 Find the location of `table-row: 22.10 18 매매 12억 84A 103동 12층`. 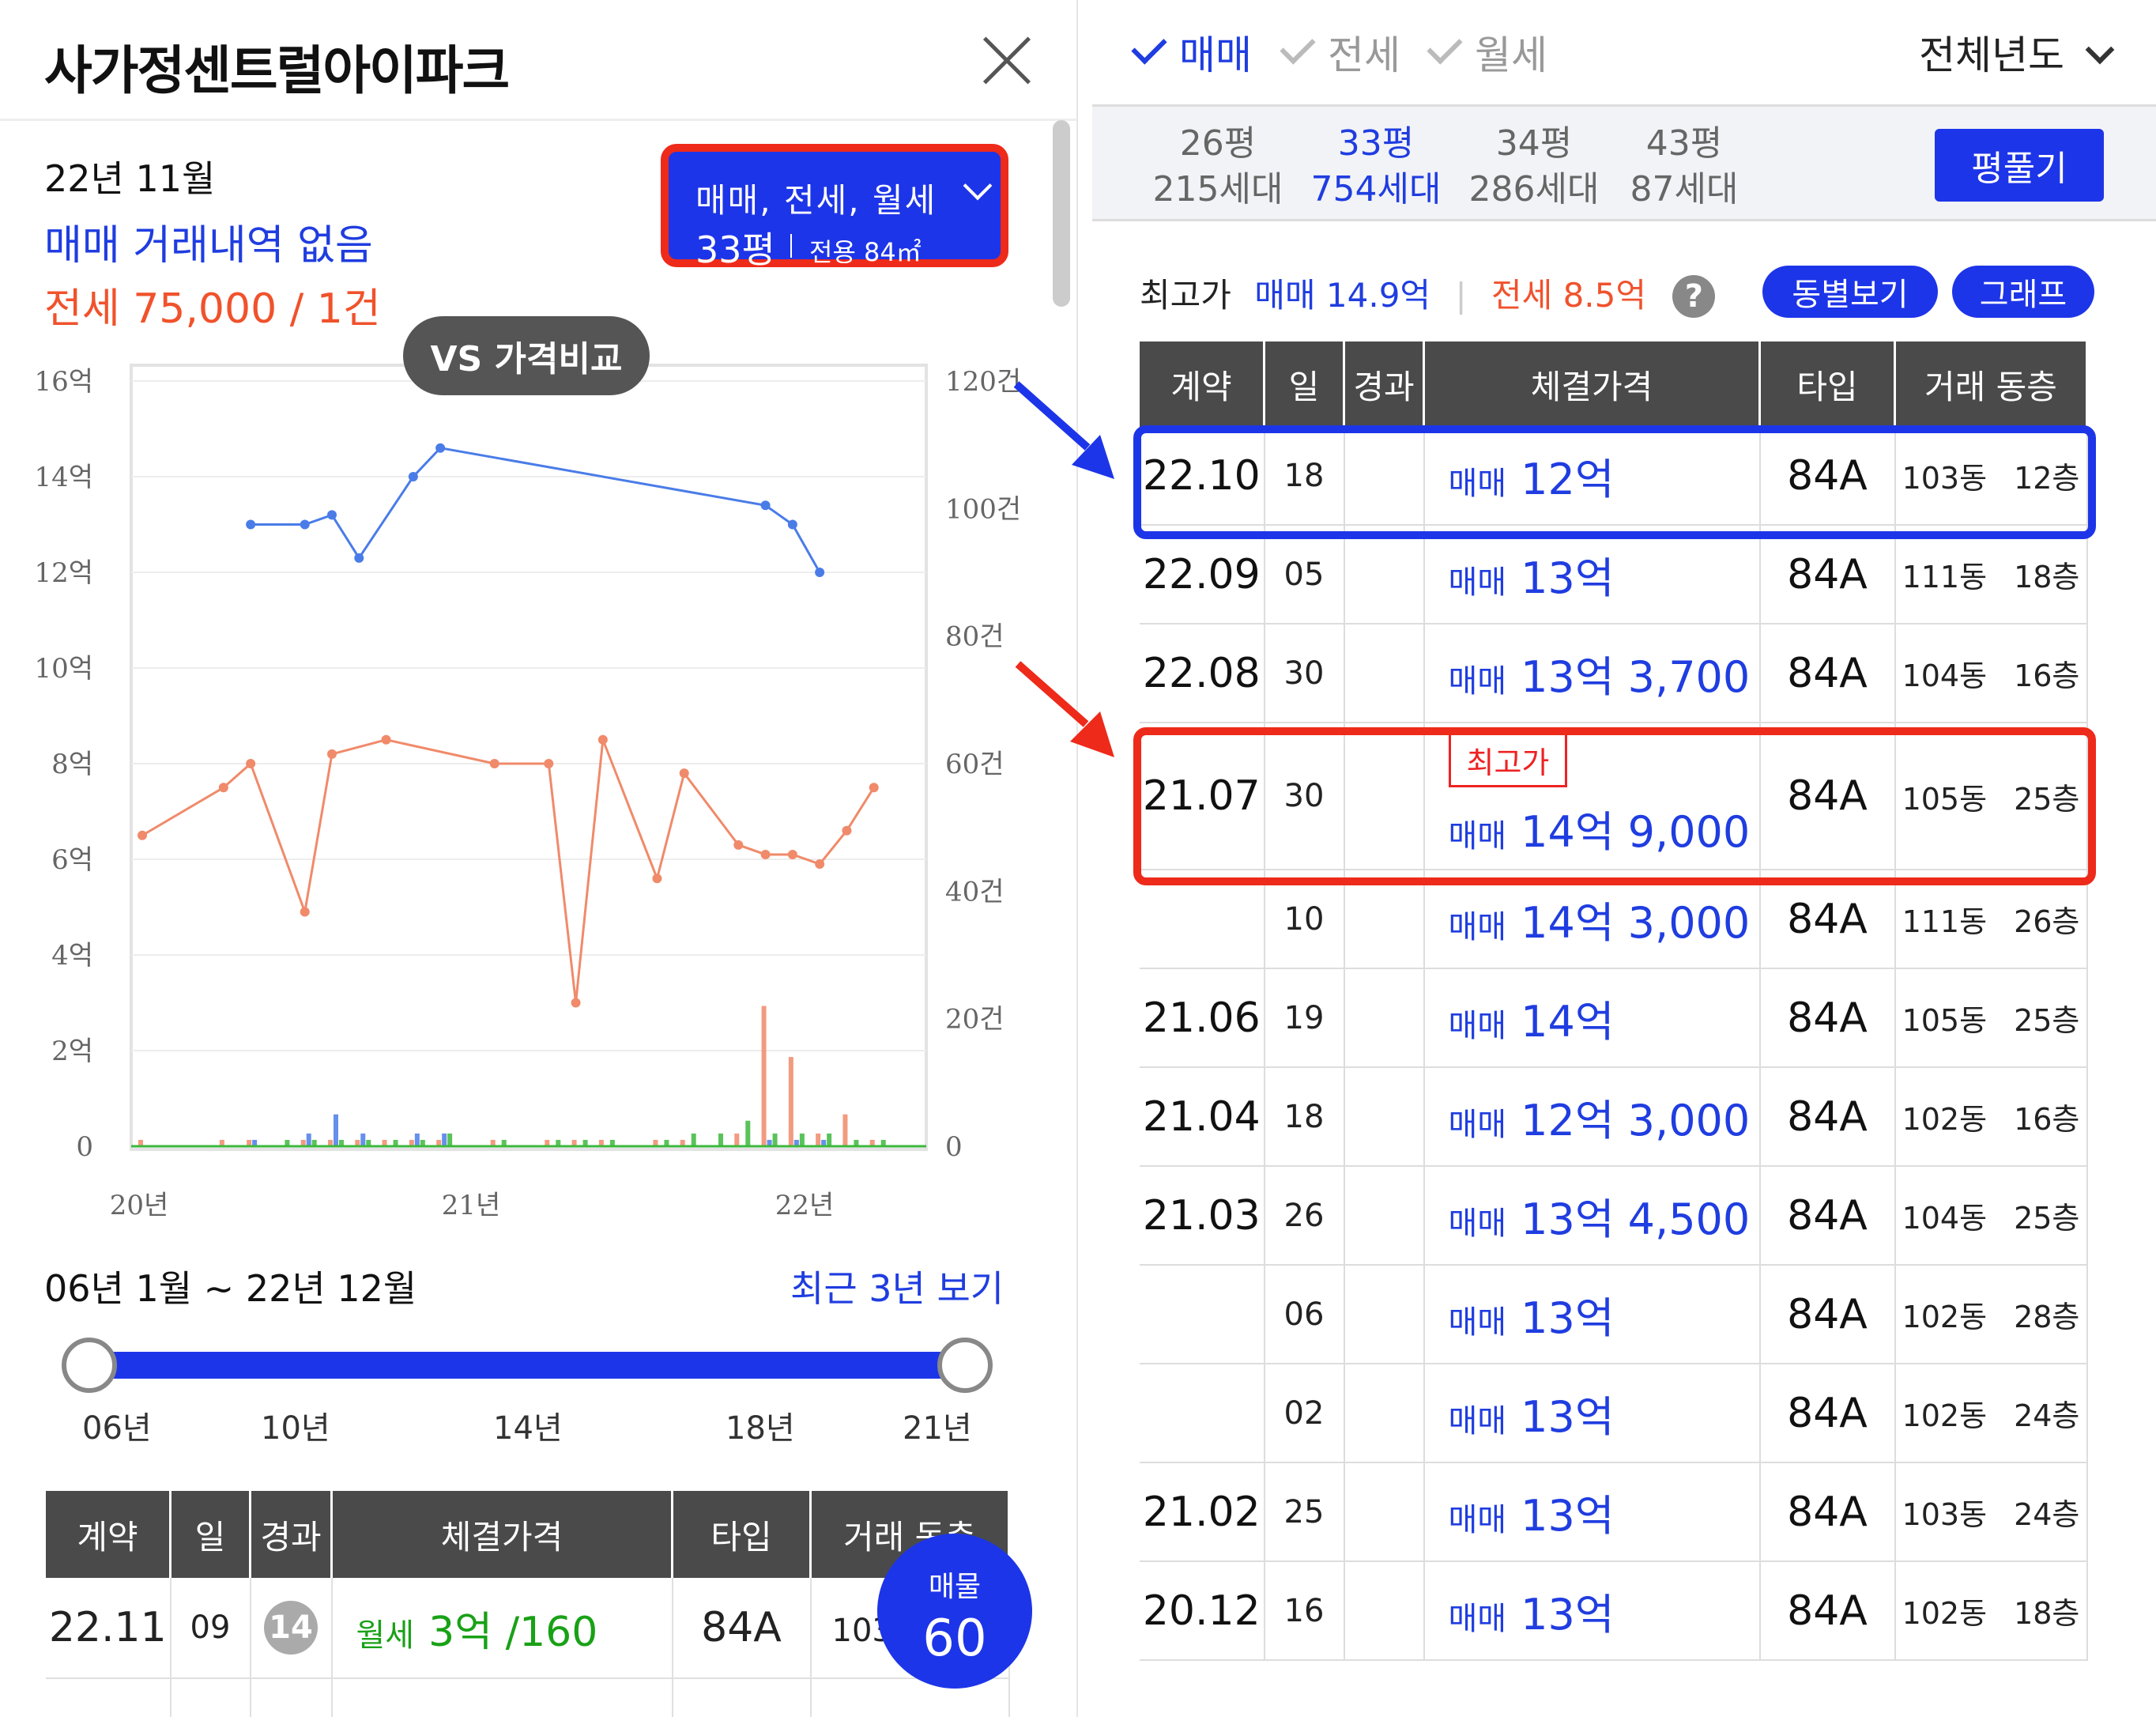

table-row: 22.10 18 매매 12억 84A 103동 12층 is located at coordinates (1614, 476).